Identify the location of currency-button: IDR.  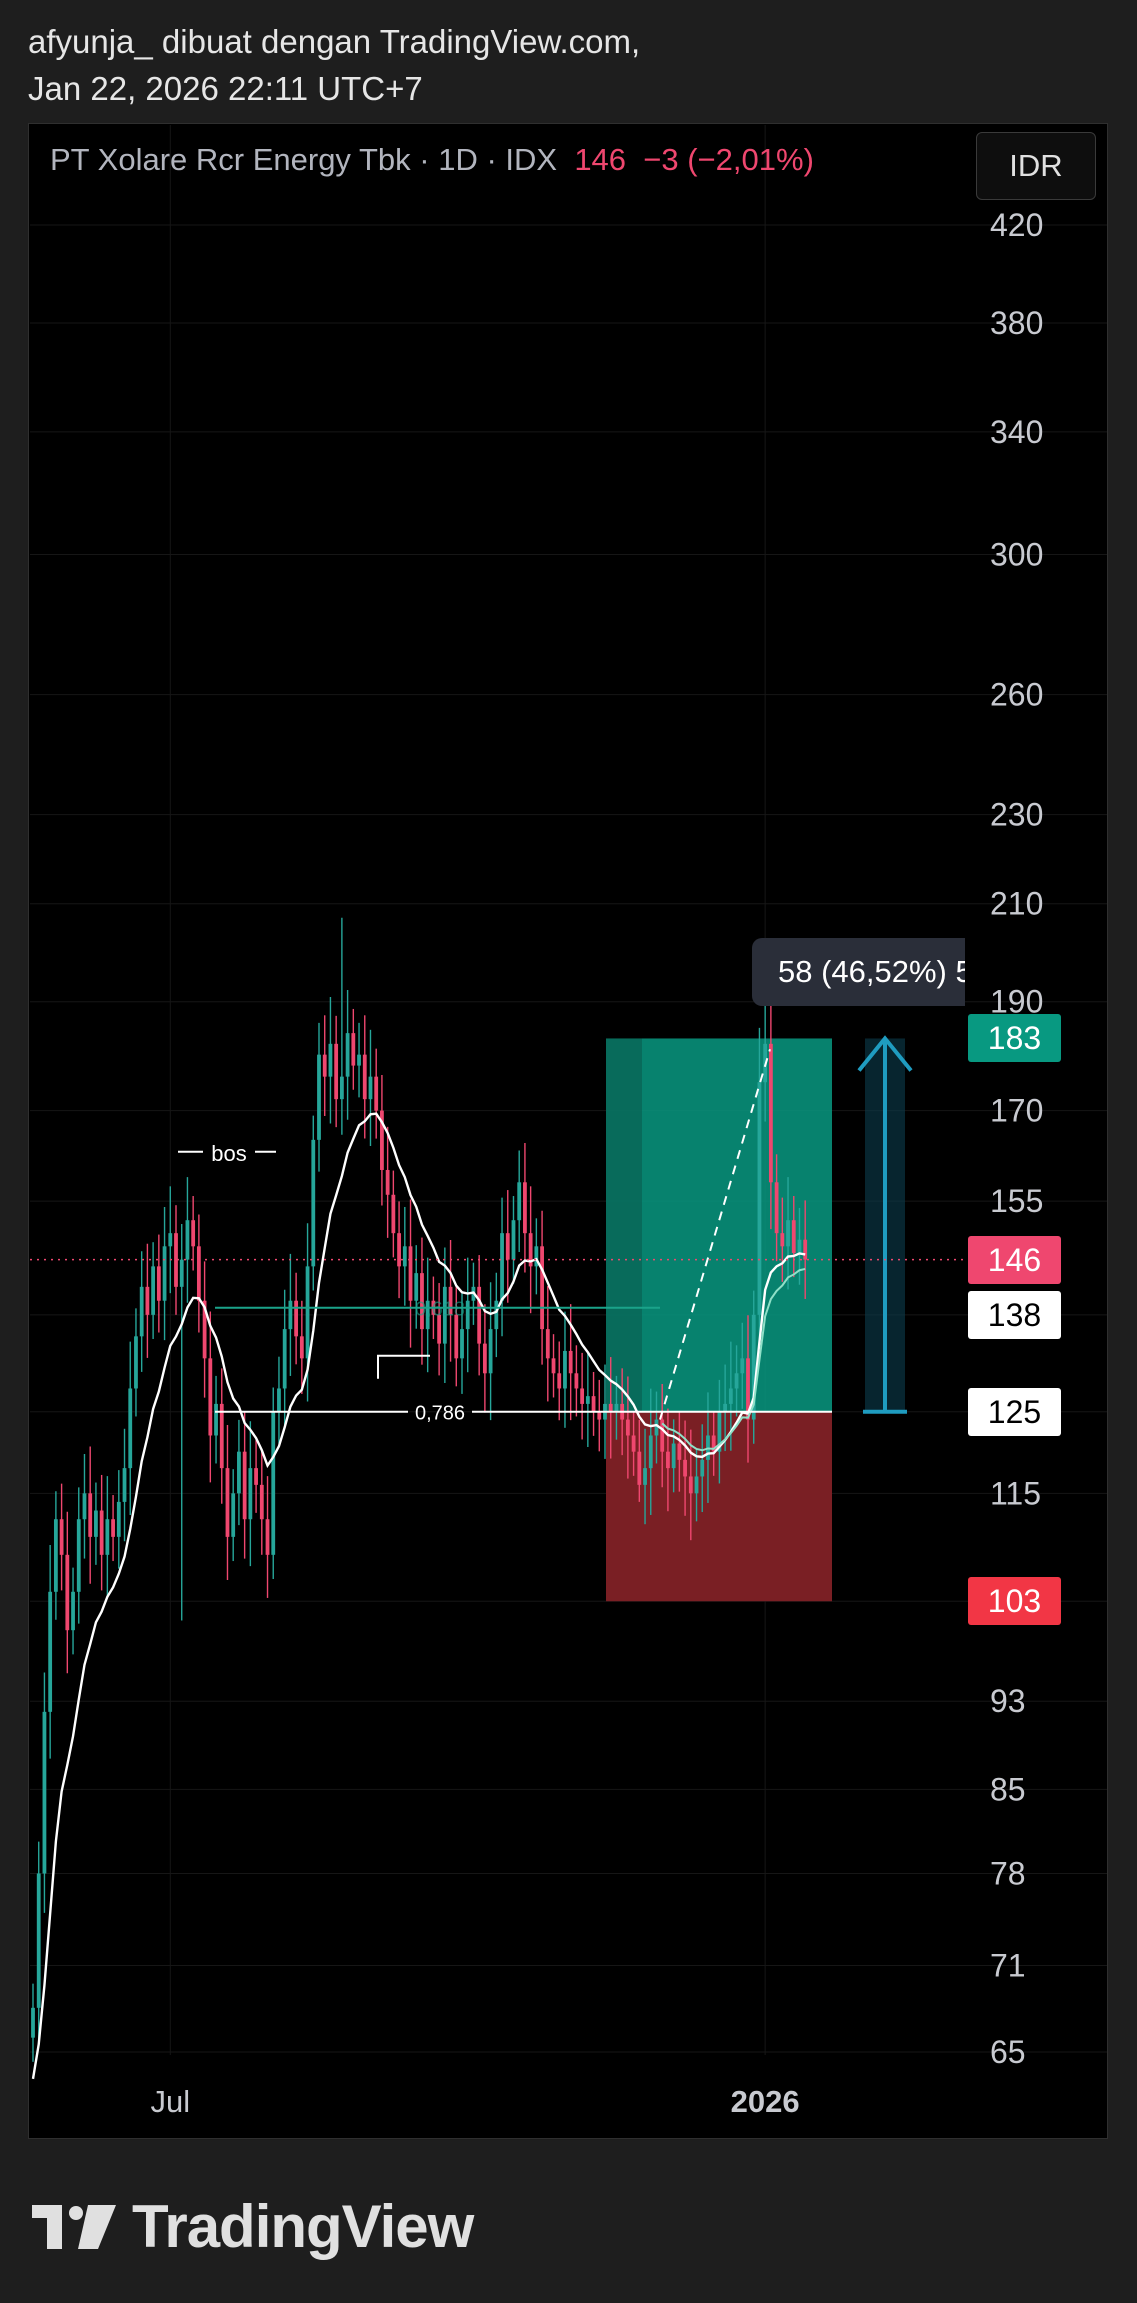
(1036, 166).